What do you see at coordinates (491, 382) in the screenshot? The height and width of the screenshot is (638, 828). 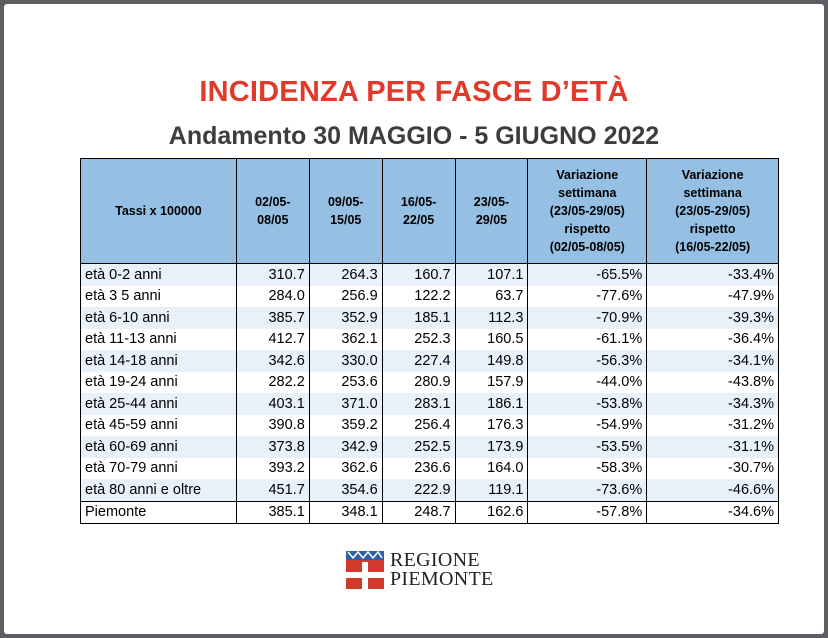 I see `value-cell: 157.9` at bounding box center [491, 382].